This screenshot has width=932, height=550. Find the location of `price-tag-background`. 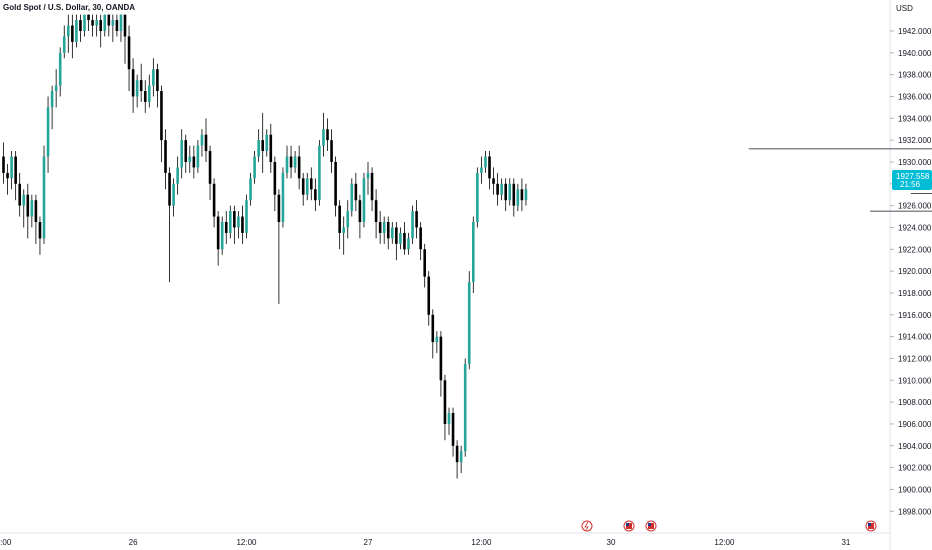

price-tag-background is located at coordinates (912, 180).